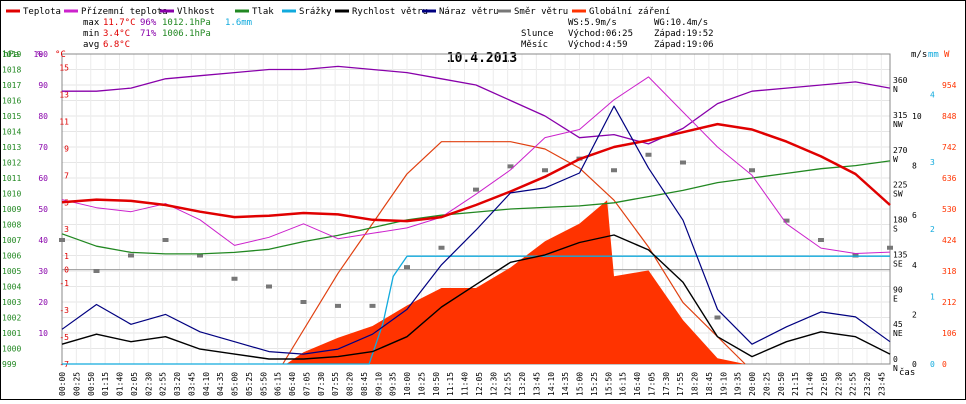 The image size is (966, 404). Describe the element at coordinates (900, 115) in the screenshot. I see `tick-label-direction-deg: 315` at that location.